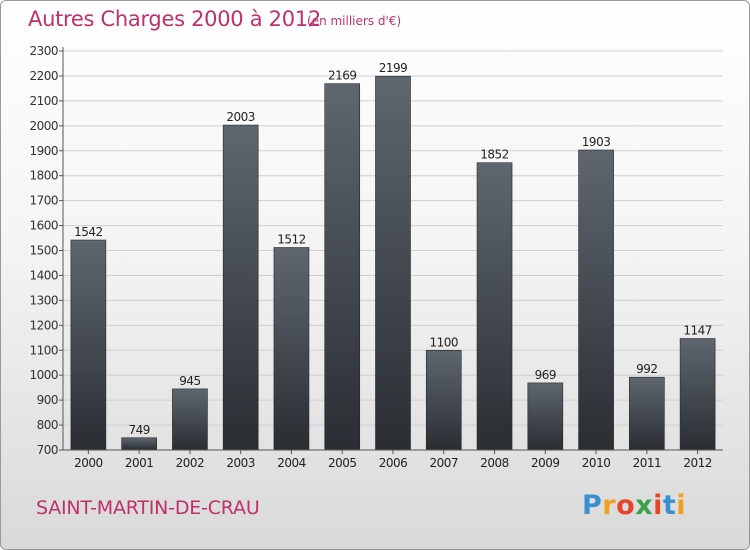 This screenshot has width=750, height=550. Describe the element at coordinates (342, 463) in the screenshot. I see `x-tick-label: 2005` at that location.